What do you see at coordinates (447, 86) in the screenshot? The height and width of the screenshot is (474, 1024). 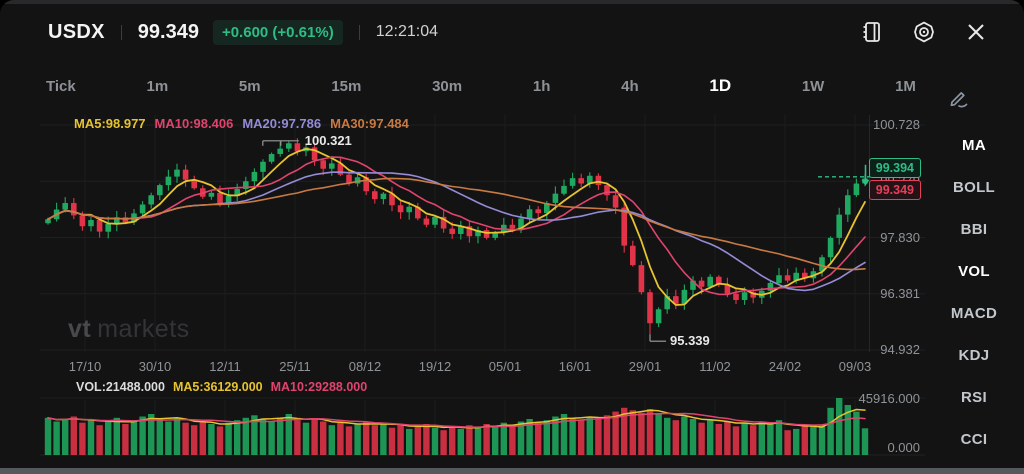 I see `tab-30m: 30m` at bounding box center [447, 86].